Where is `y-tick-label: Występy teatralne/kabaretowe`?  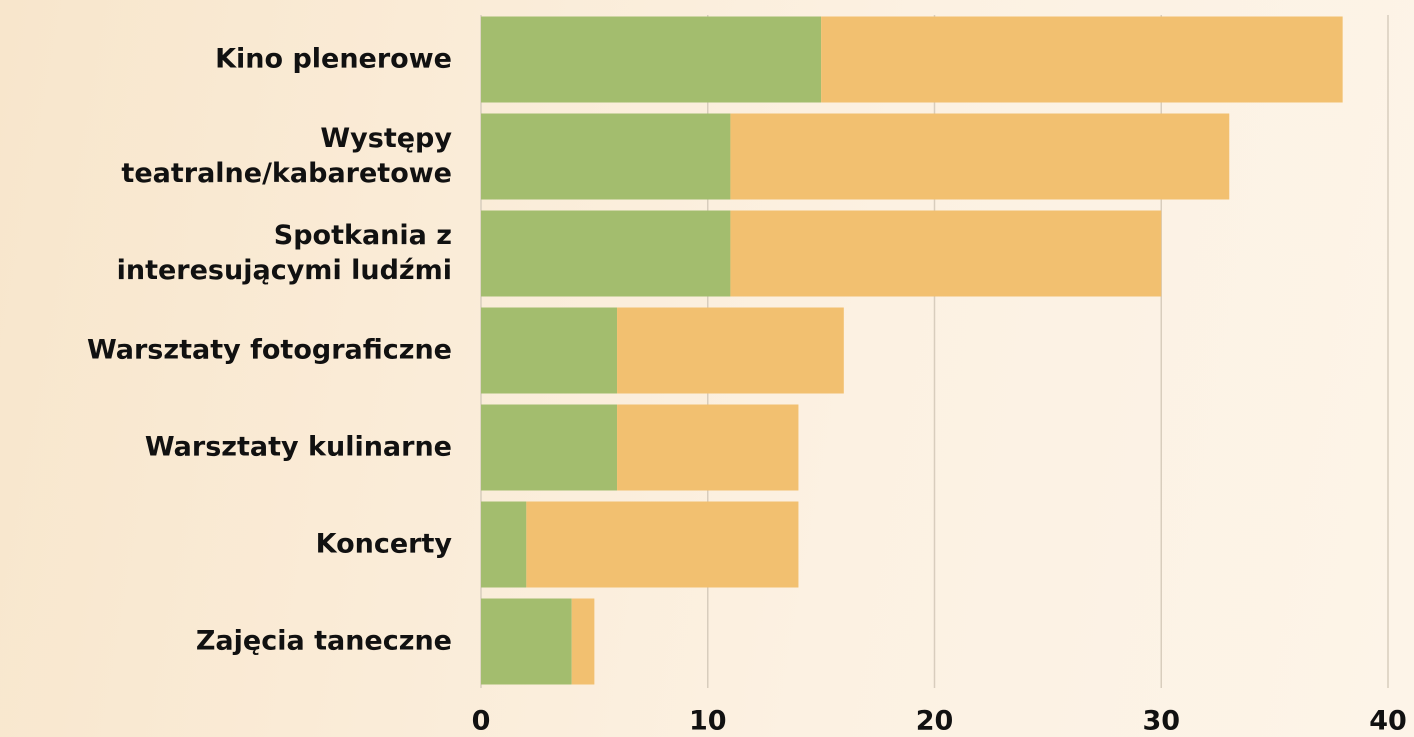
y-tick-label: Występy teatralne/kabaretowe is located at coordinates (286, 156).